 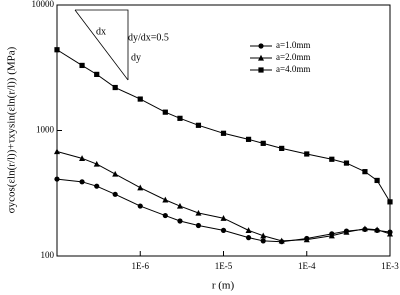 I want to click on y-tick-label: 100, so click(x=48, y=255).